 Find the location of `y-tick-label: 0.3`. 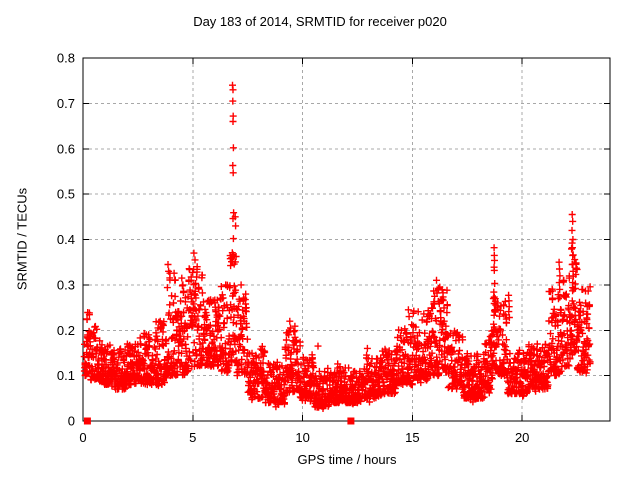

y-tick-label: 0.3 is located at coordinates (66, 284).